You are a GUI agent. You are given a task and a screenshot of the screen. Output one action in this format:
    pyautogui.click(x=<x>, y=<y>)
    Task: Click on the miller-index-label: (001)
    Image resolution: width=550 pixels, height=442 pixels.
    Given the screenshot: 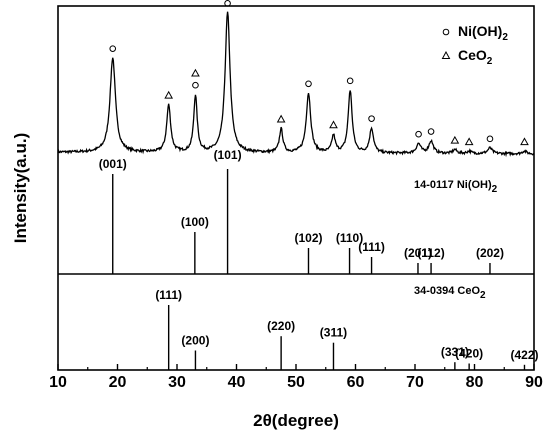 What is the action you would take?
    pyautogui.click(x=113, y=164)
    